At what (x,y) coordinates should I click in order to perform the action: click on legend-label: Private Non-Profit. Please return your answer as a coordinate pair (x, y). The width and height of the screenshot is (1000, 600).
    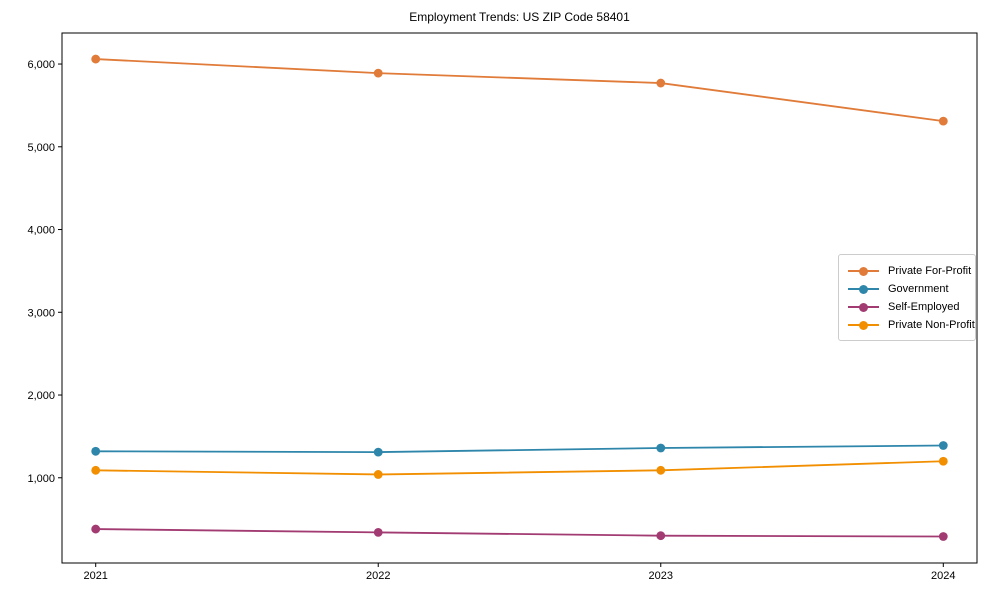
    Looking at the image, I should click on (931, 325).